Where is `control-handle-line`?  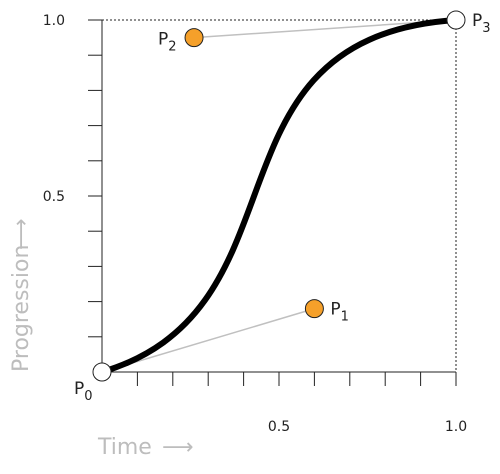 control-handle-line is located at coordinates (208, 340).